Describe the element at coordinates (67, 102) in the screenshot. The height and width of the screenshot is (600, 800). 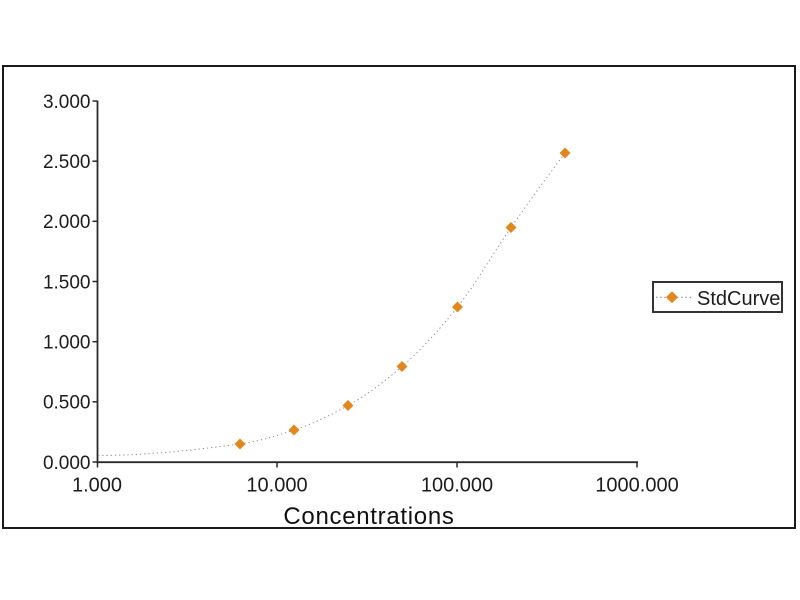
I see `svg-text: 3.000` at that location.